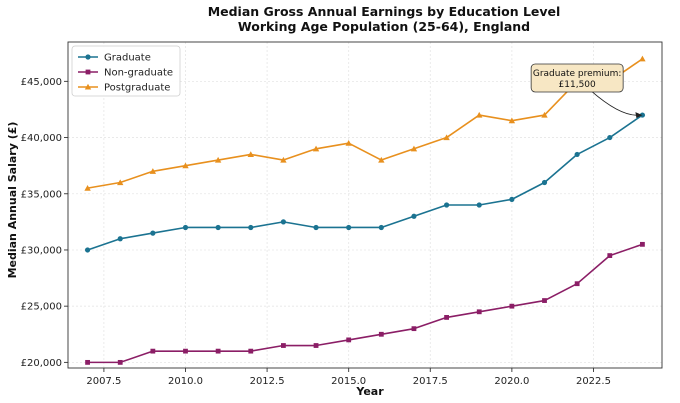  Describe the element at coordinates (369, 391) in the screenshot. I see `x-axis-label: Year` at that location.